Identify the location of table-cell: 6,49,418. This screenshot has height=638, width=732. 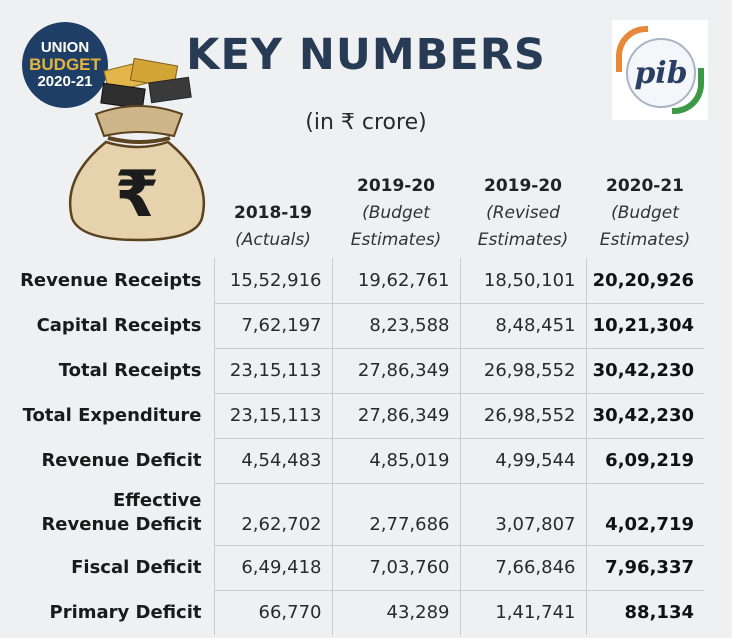
(272, 568).